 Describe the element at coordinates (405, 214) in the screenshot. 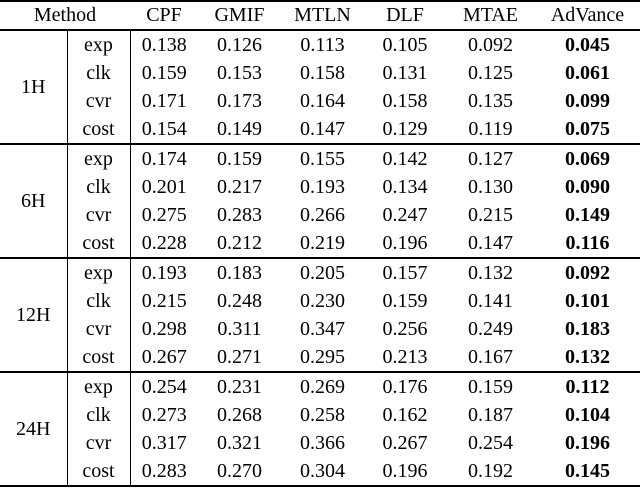

I see `value-cell: 0.247` at that location.